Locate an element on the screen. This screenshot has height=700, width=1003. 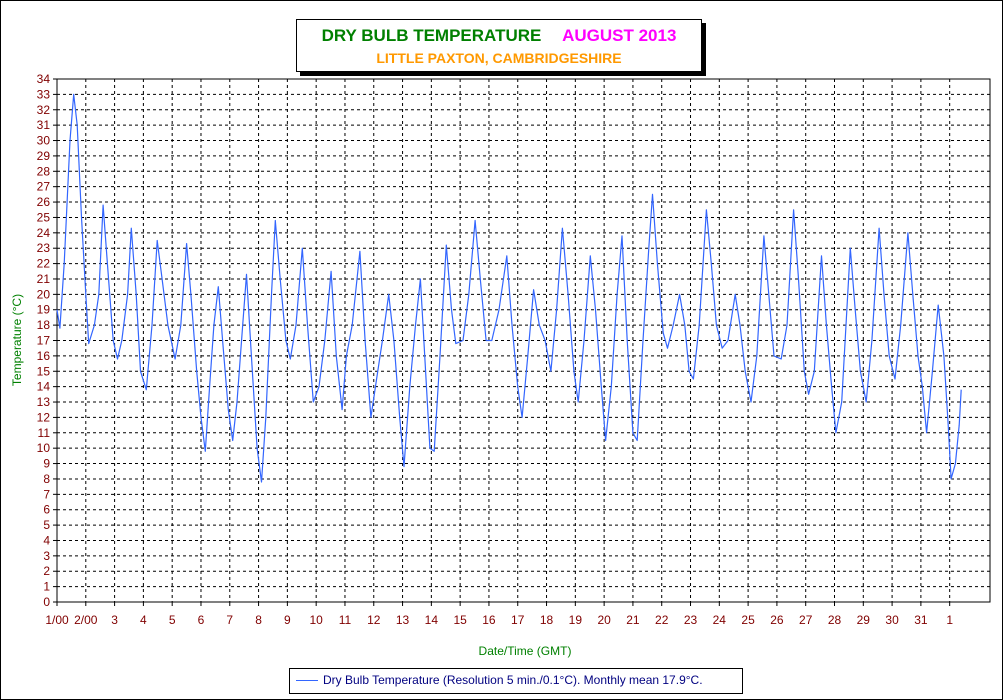
y-tick-label: 7 is located at coordinates (46, 494).